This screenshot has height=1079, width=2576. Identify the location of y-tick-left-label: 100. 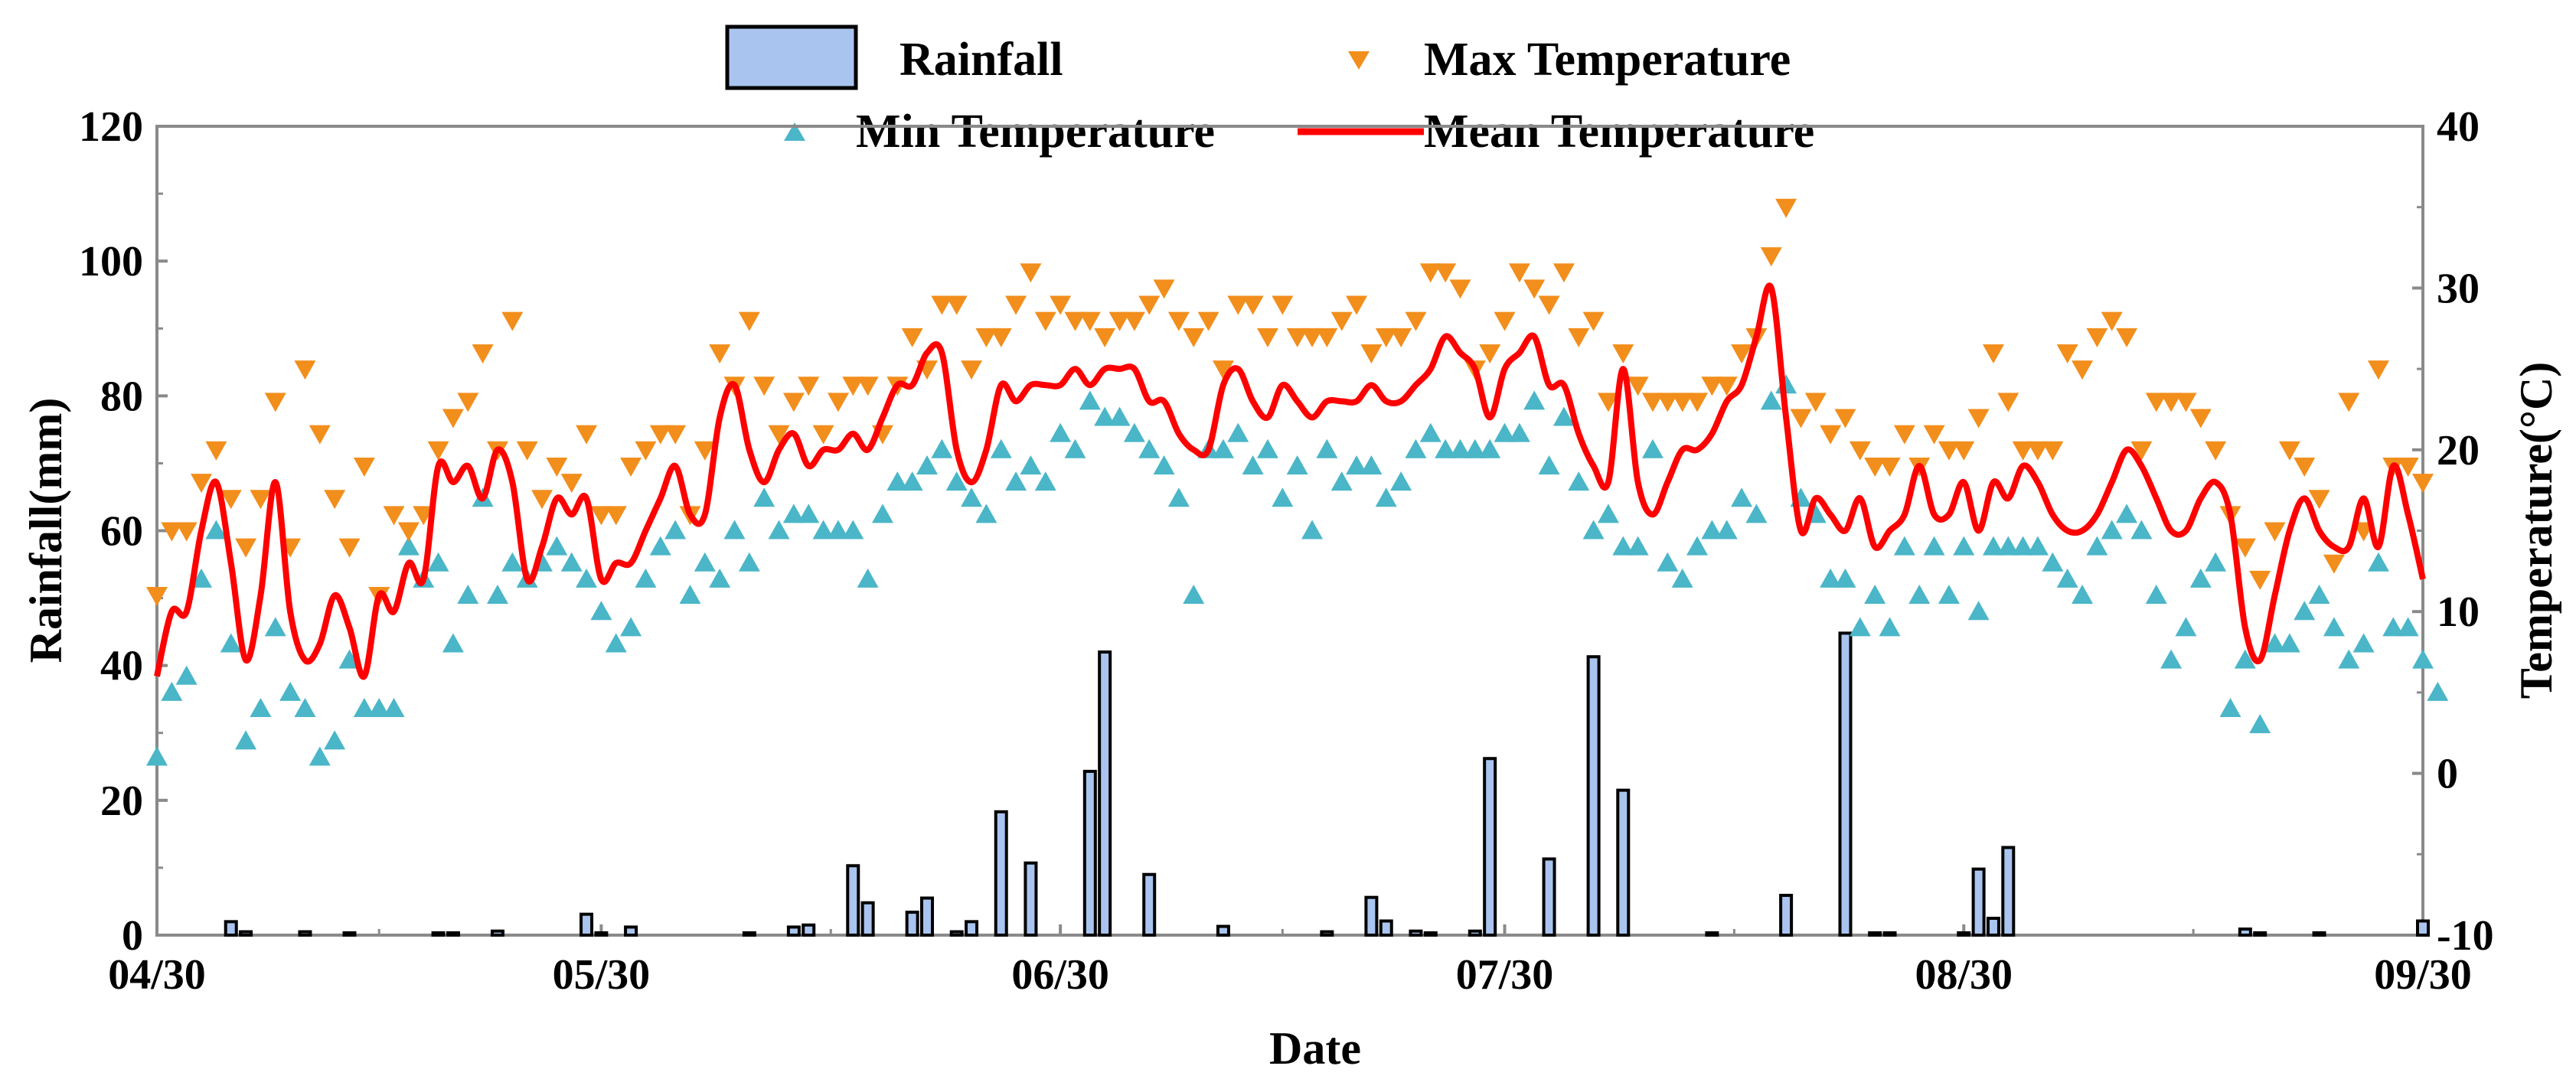
(111, 262).